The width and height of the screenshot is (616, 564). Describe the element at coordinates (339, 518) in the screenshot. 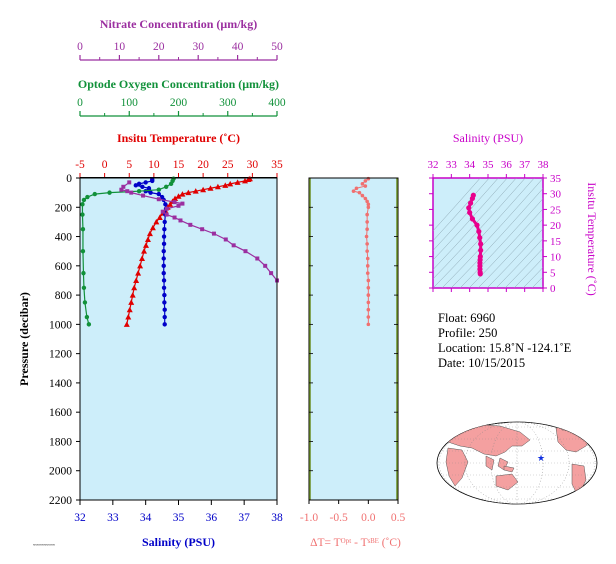

I see `delta-t-tick-label: -0.5` at that location.